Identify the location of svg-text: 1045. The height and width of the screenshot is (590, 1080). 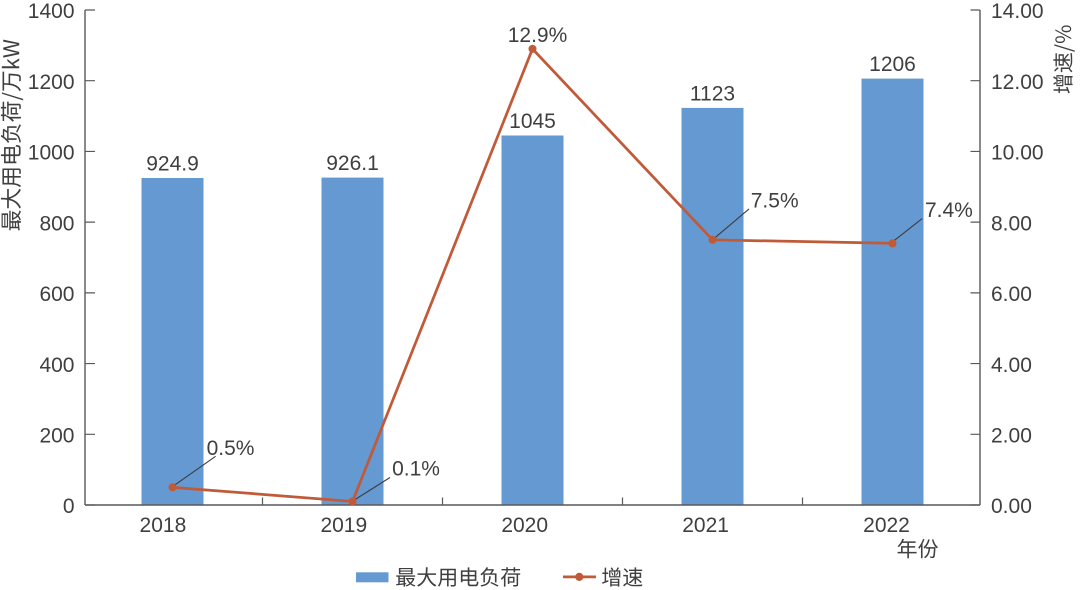
(532, 121).